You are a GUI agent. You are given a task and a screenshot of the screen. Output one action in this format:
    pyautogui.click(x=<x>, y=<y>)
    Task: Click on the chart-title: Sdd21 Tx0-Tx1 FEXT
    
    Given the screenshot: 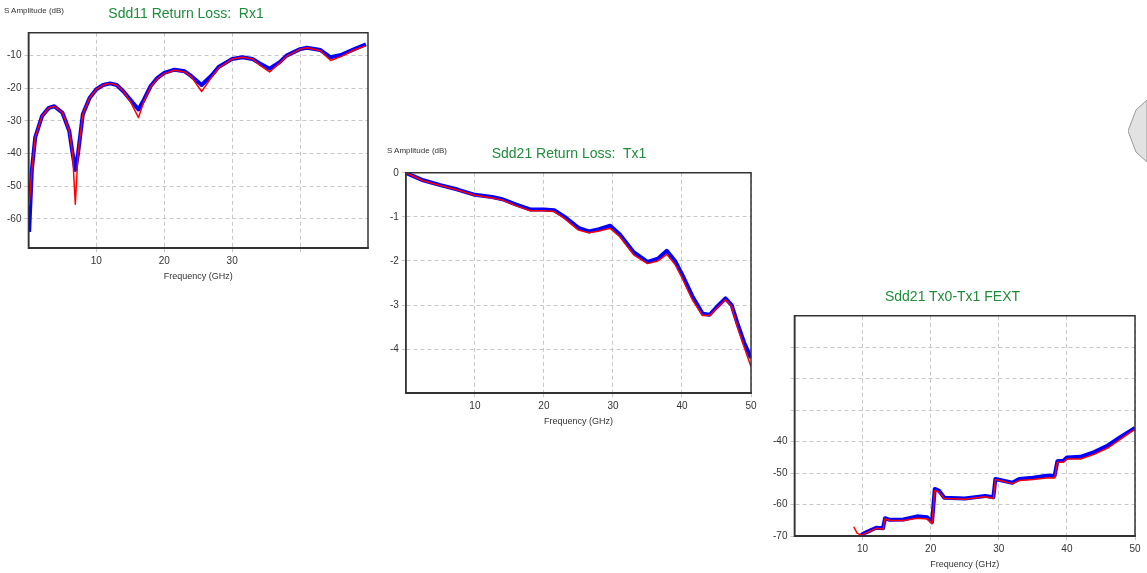 What is the action you would take?
    pyautogui.click(x=952, y=296)
    